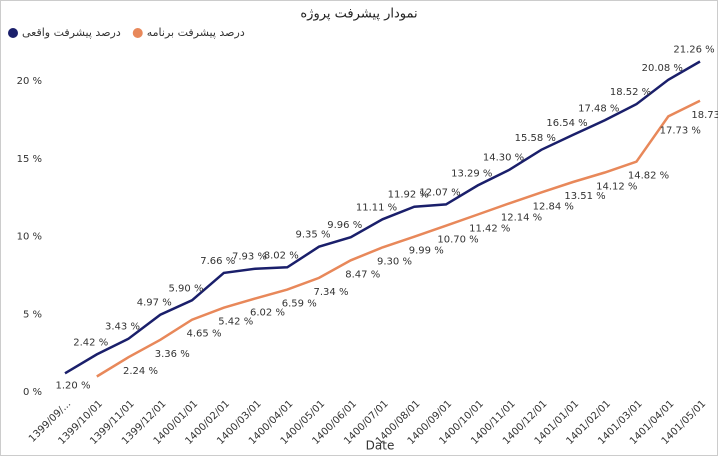 The image size is (718, 456). I want to click on data-label: 7.66 %, so click(217, 261).